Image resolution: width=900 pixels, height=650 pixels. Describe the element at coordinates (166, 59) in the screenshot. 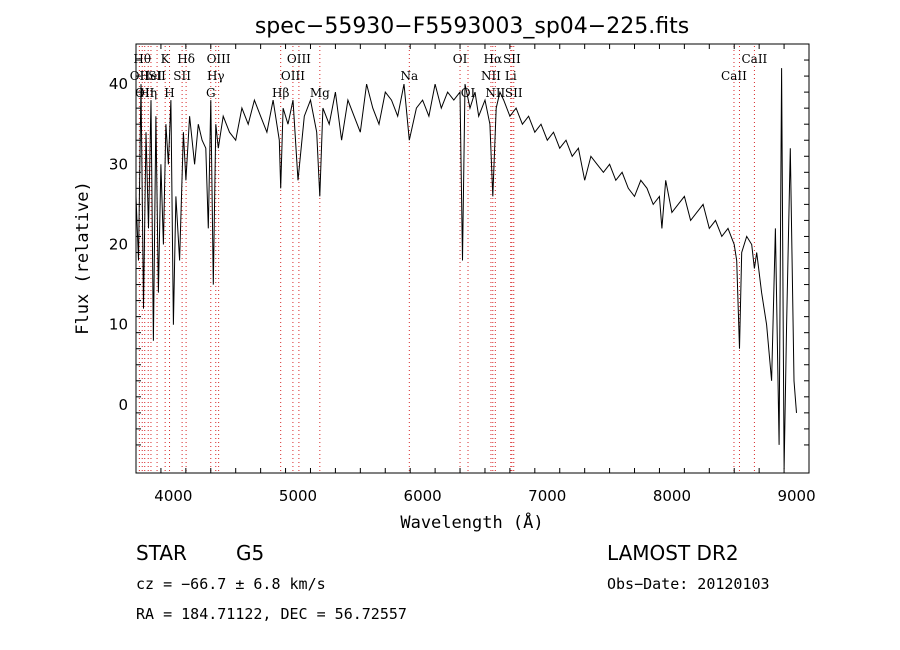

I see `line-marker-label: K` at that location.